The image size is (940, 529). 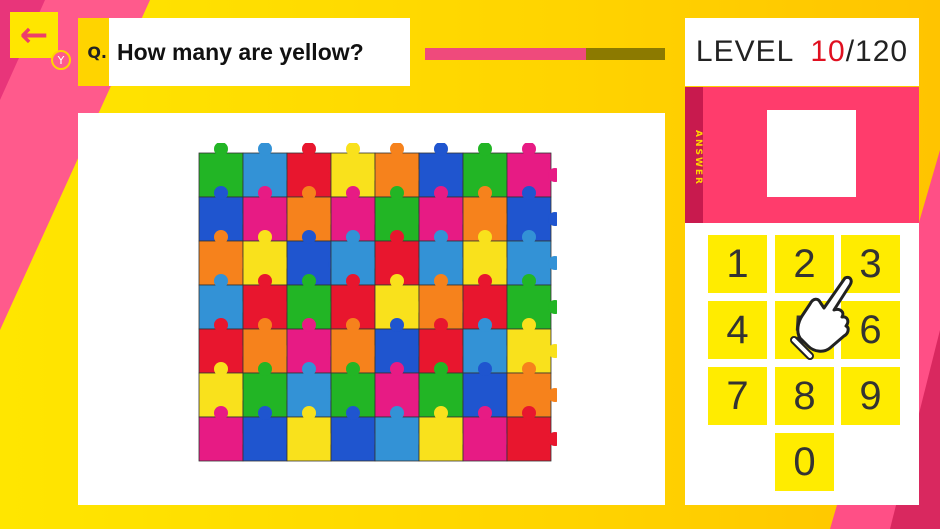 What do you see at coordinates (802, 364) in the screenshot?
I see `number-keypad: 1 2 3 4 5 6 7 8 9 0` at bounding box center [802, 364].